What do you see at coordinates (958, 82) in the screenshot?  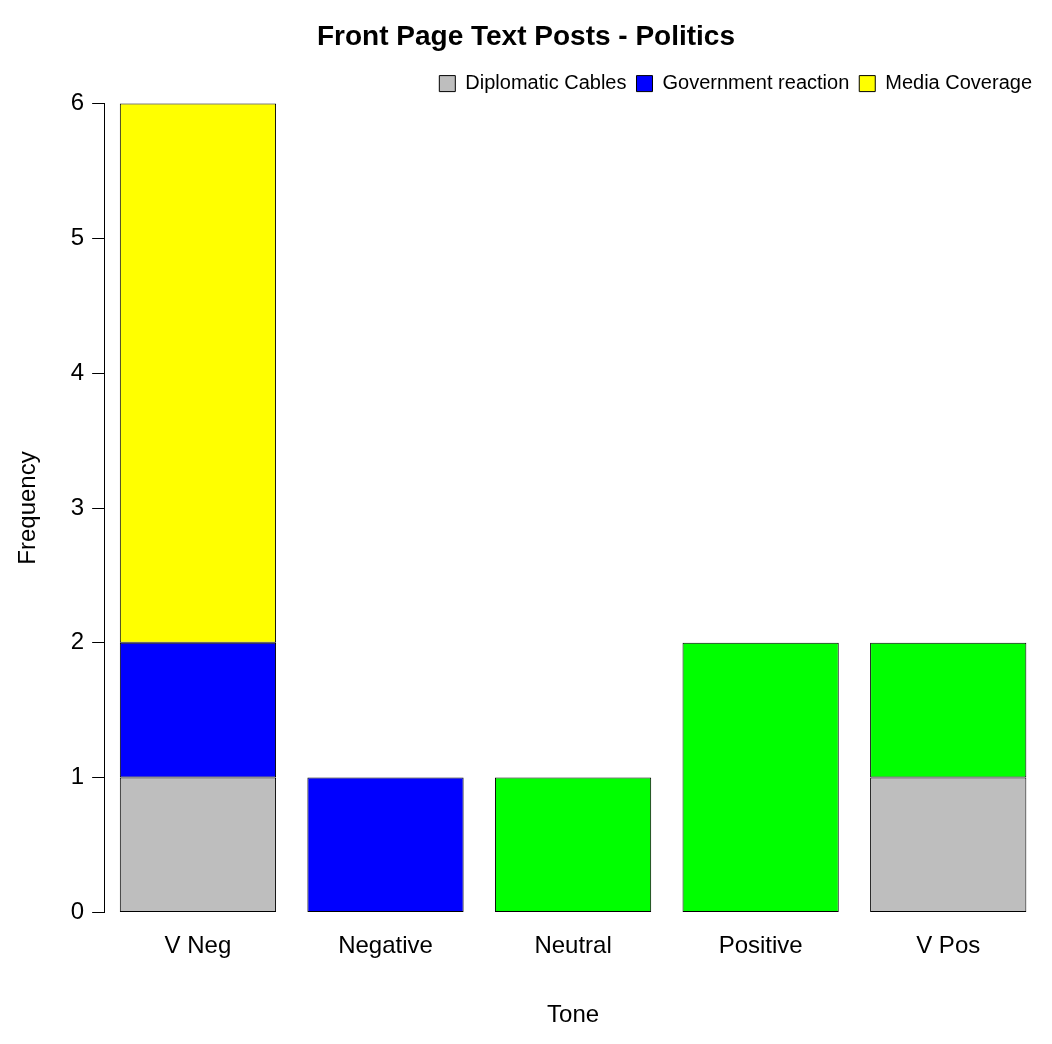 I see `legend-label: Media Coverage` at bounding box center [958, 82].